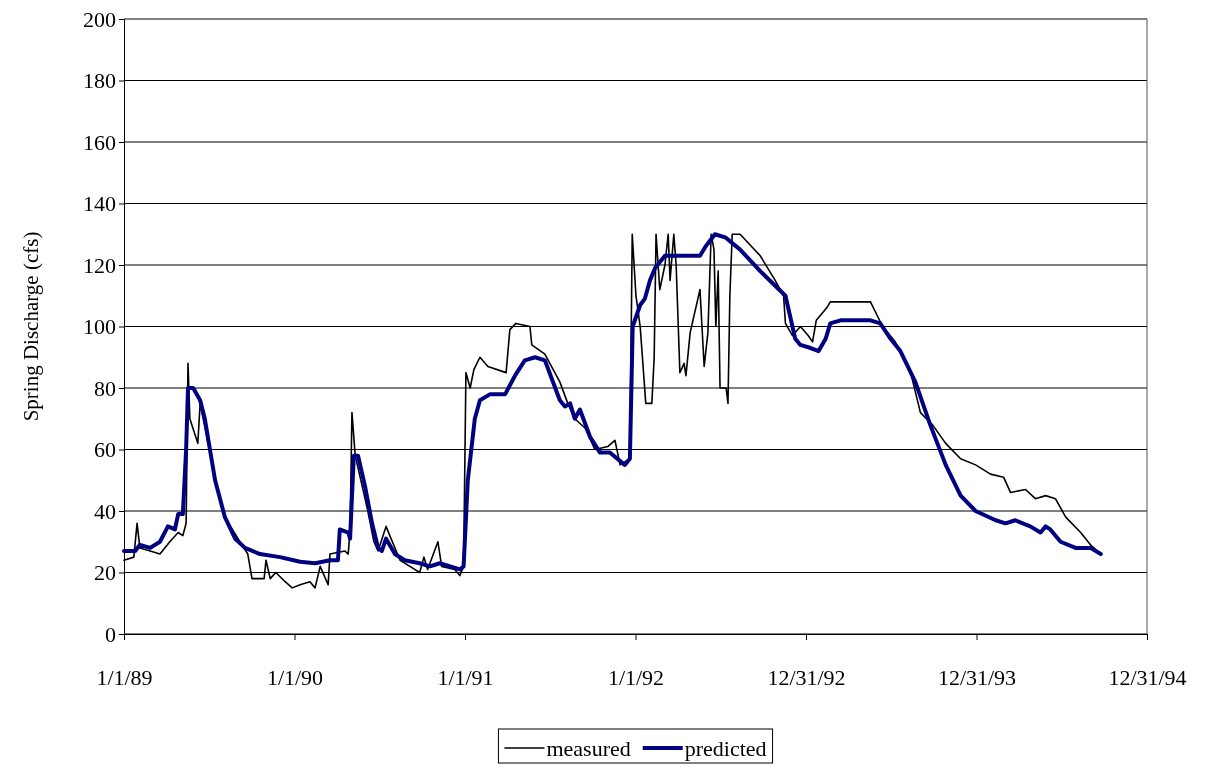 This screenshot has height=782, width=1212. What do you see at coordinates (806, 677) in the screenshot?
I see `x-tick-label: 12/31/92` at bounding box center [806, 677].